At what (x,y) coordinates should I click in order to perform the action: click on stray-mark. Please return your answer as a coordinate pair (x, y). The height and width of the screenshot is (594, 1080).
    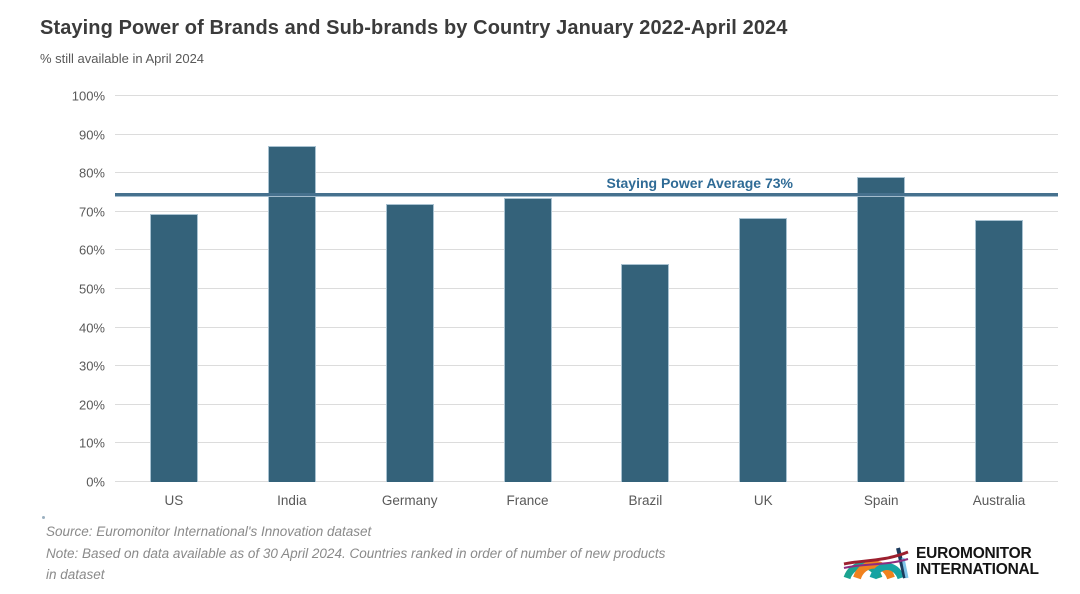
    Looking at the image, I should click on (43, 517).